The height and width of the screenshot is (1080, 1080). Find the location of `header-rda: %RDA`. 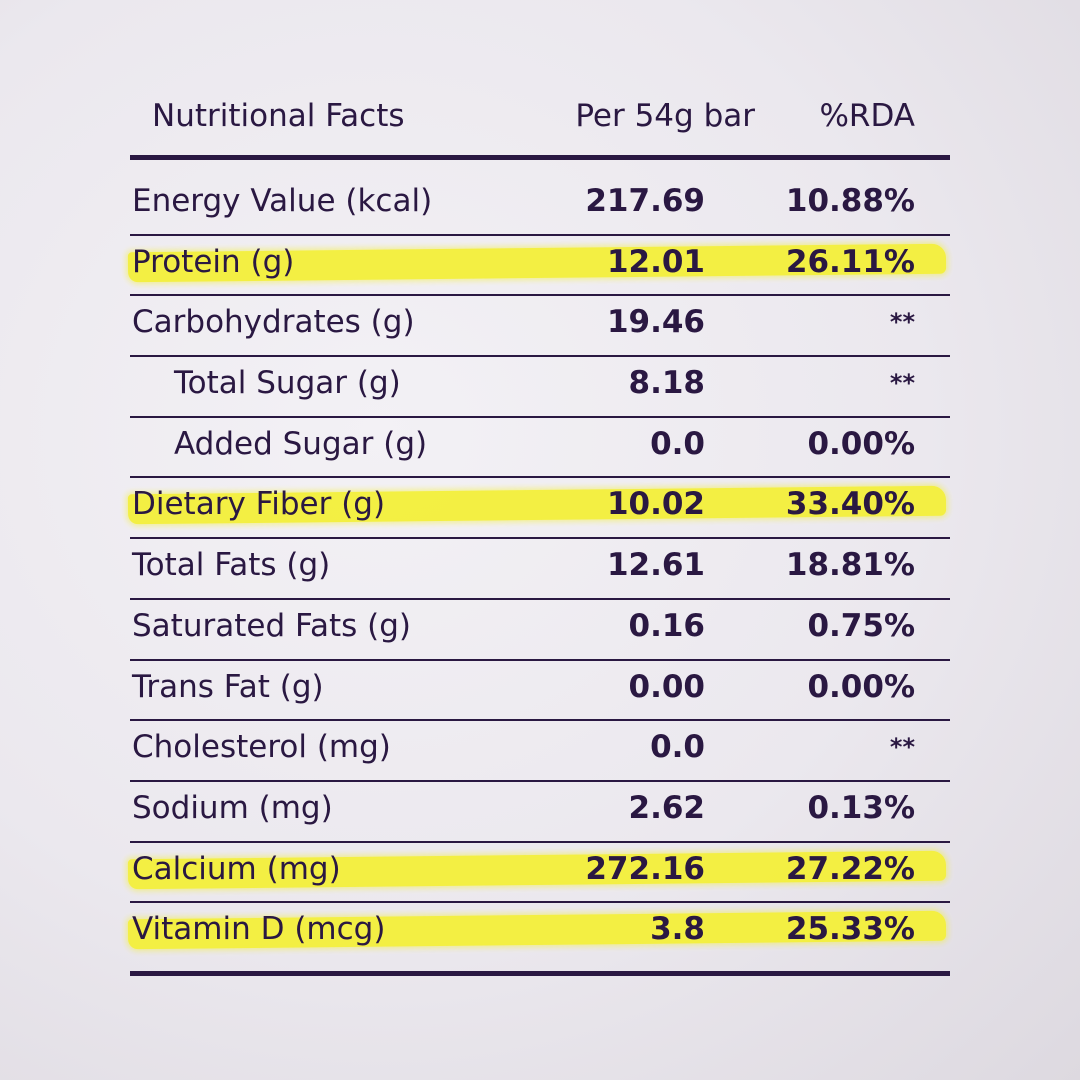

header-rda: %RDA is located at coordinates (867, 116).